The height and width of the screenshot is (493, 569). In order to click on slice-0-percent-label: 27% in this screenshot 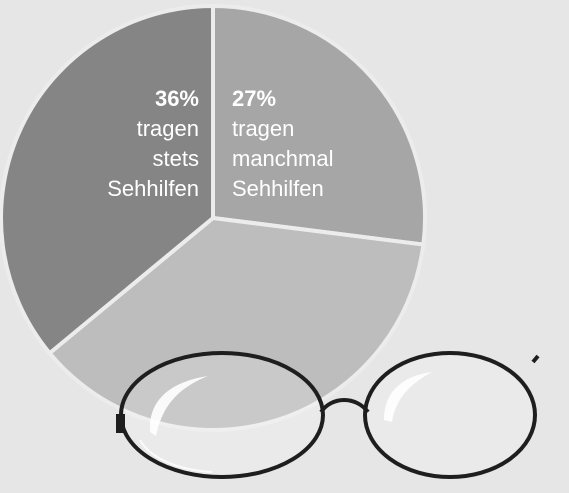, I will do `click(254, 98)`.